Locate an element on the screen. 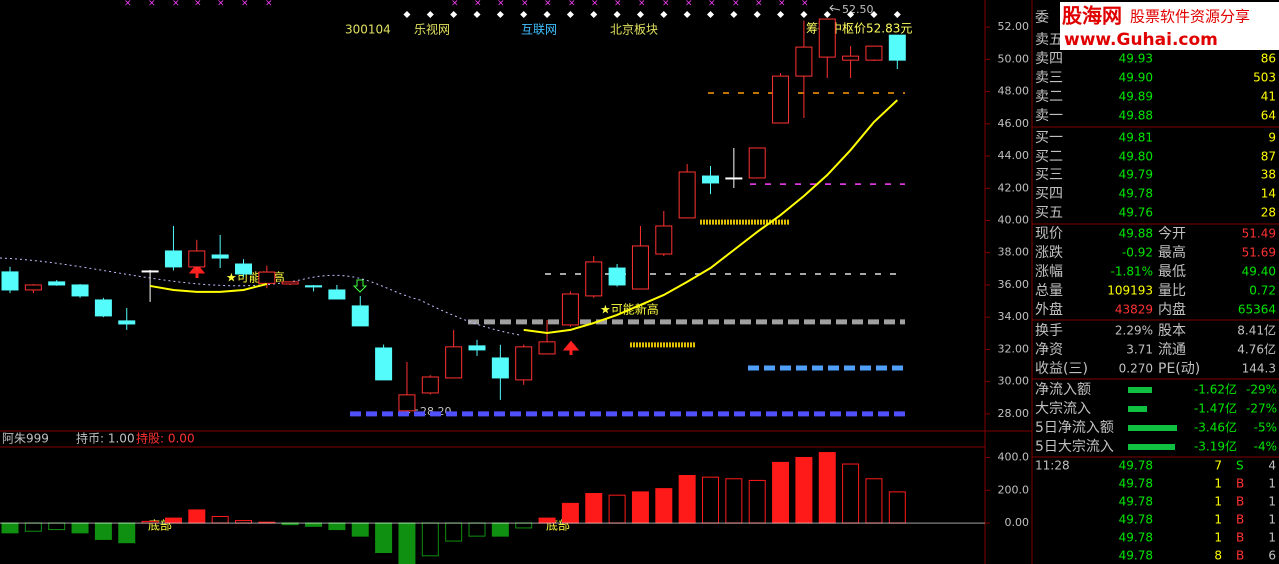 This screenshot has width=1279, height=564. quote-text: 51.69 is located at coordinates (1259, 253).